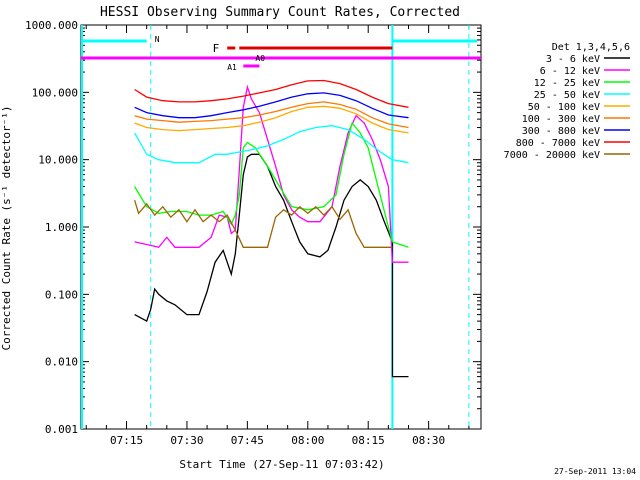 The height and width of the screenshot is (480, 640). I want to click on x-tick-label: 08:00, so click(307, 440).